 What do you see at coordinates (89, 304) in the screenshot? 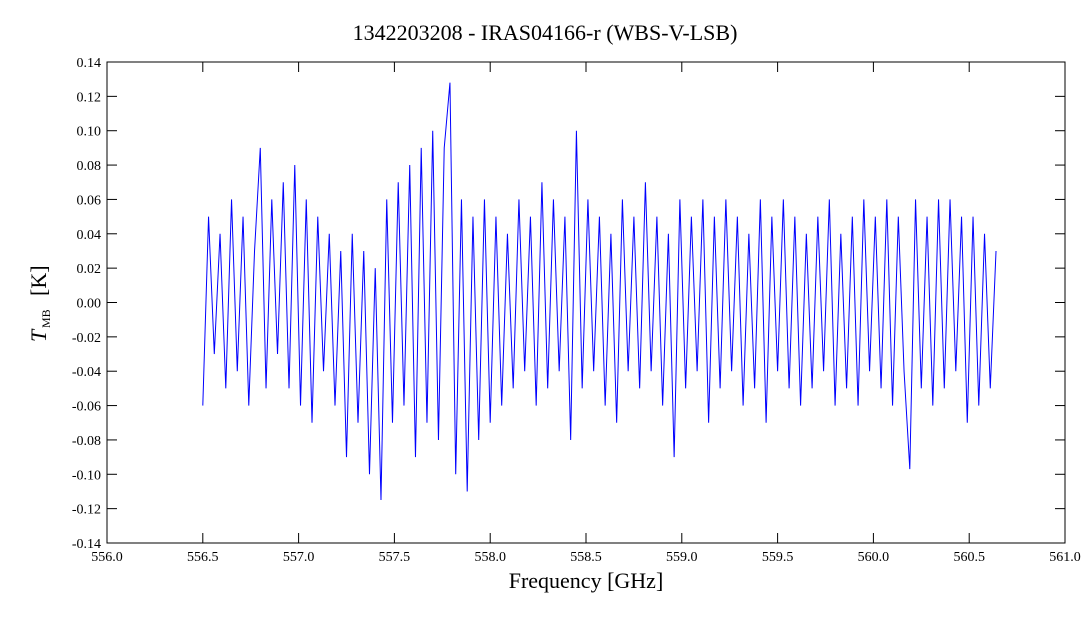
I see `y-tick-label: 0.00` at bounding box center [89, 304].